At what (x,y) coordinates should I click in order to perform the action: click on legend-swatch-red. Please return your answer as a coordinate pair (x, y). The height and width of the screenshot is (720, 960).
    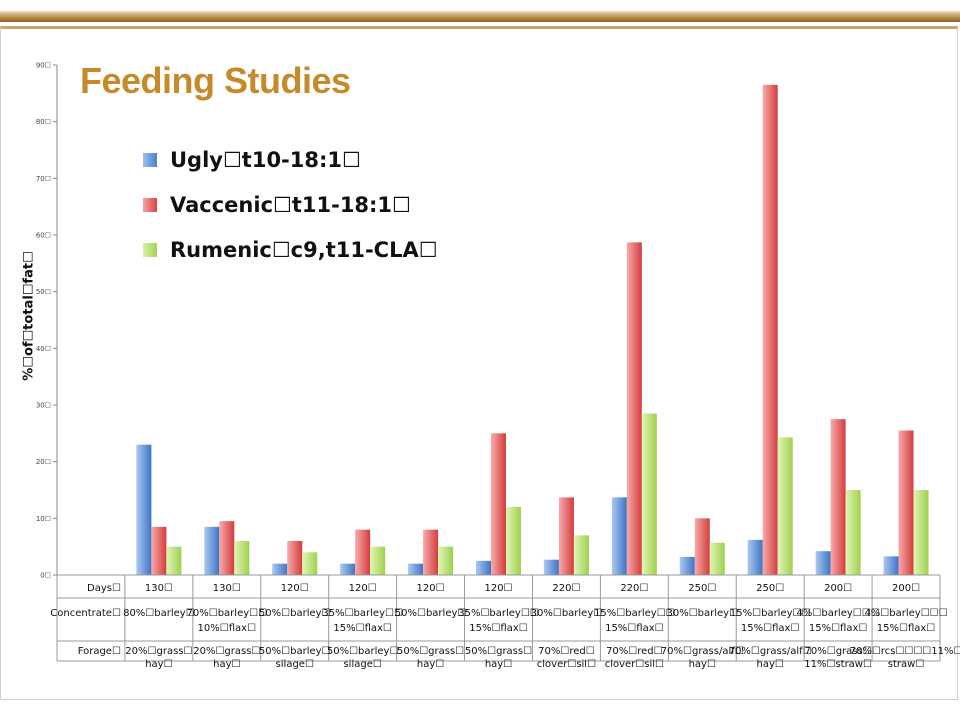
    Looking at the image, I should click on (150, 204).